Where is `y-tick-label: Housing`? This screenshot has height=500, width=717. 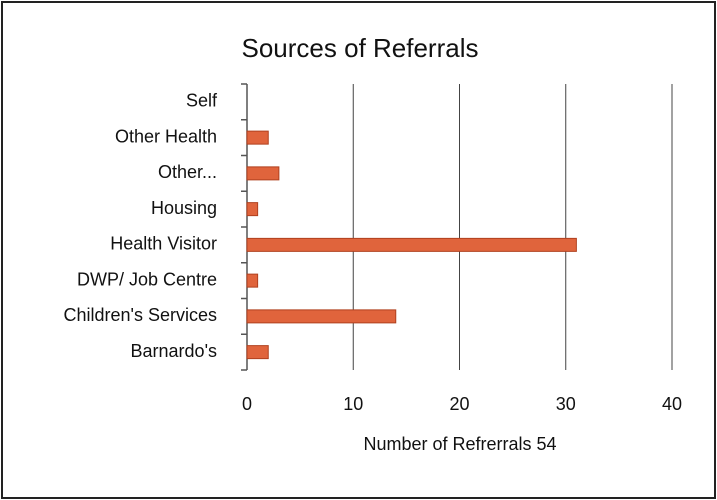 y-tick-label: Housing is located at coordinates (184, 208).